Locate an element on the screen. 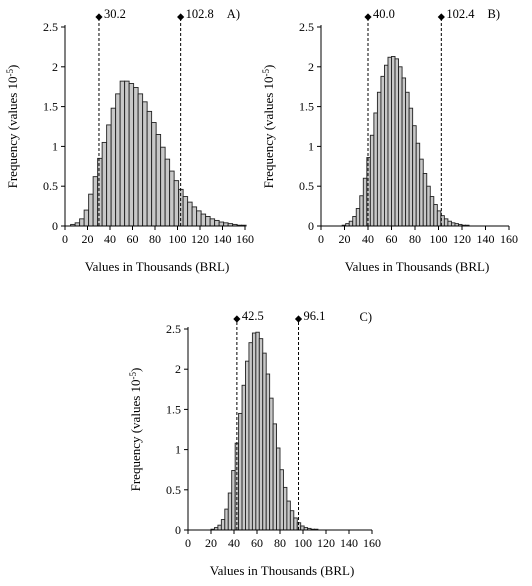  marker-label: 102.8 is located at coordinates (200, 14).